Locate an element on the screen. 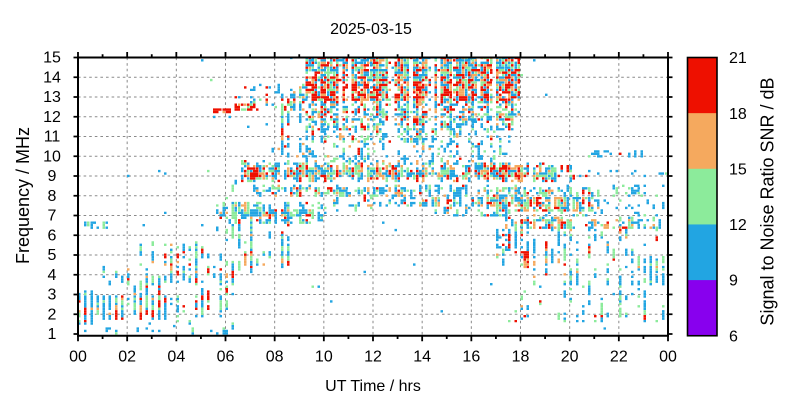  svg-text: 1 is located at coordinates (52, 334).